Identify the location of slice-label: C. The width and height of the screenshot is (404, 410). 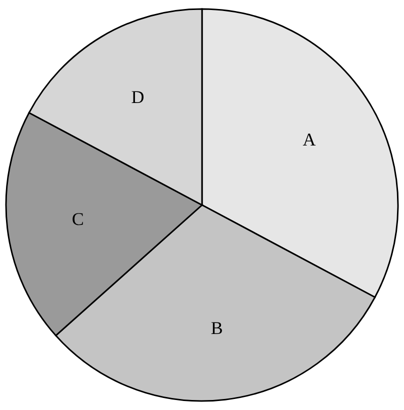
(78, 218).